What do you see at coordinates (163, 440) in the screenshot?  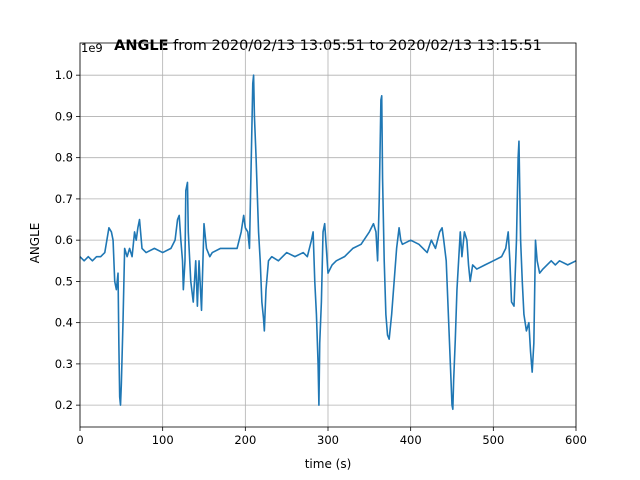 I see `x-tick-label: 100` at bounding box center [163, 440].